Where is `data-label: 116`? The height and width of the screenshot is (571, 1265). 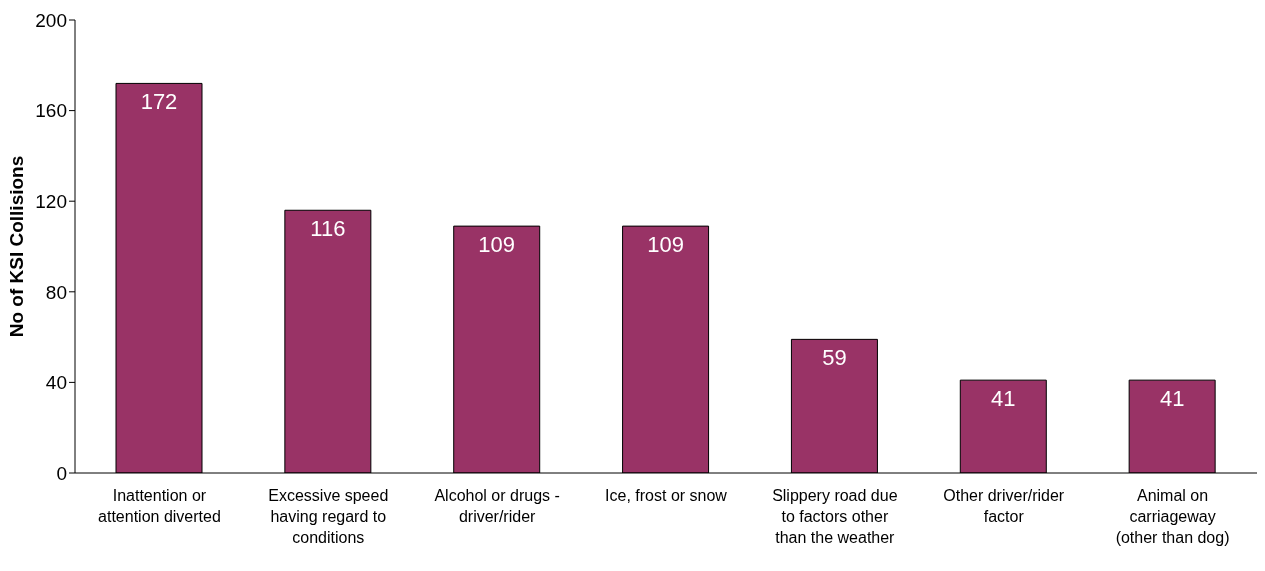
data-label: 116 is located at coordinates (328, 228).